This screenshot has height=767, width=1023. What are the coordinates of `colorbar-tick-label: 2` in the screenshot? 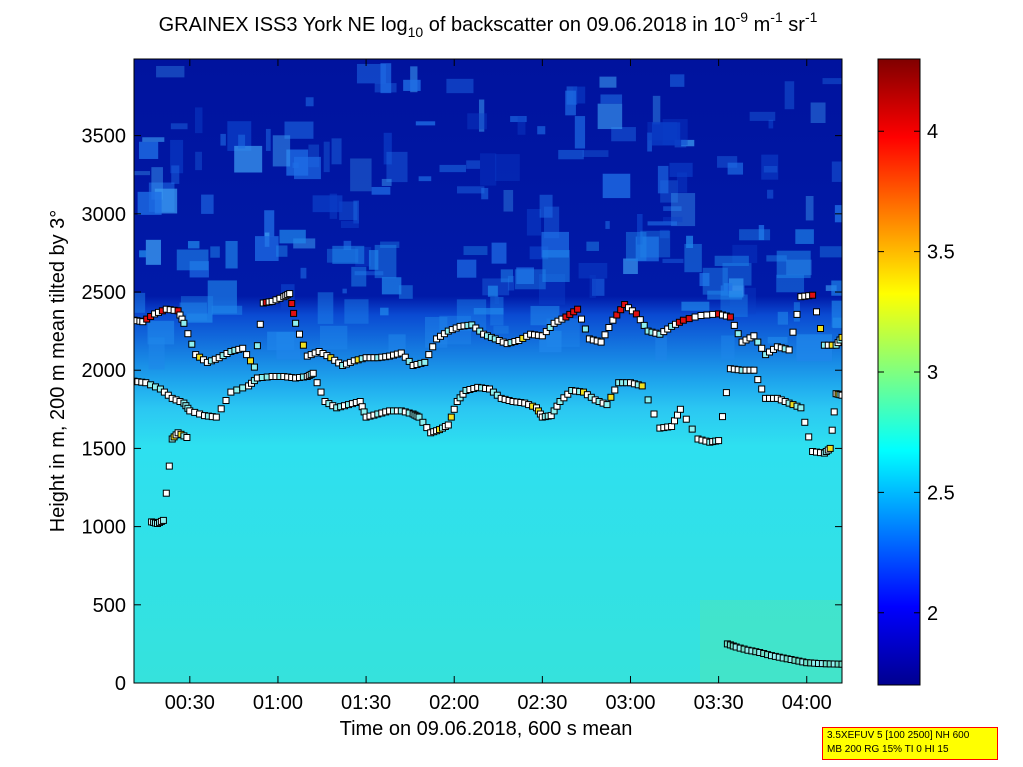 It's located at (932, 614).